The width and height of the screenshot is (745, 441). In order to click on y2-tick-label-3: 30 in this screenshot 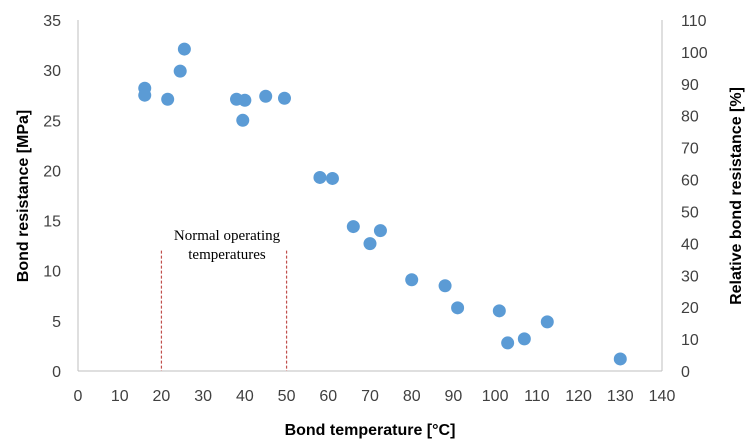, I will do `click(690, 276)`.